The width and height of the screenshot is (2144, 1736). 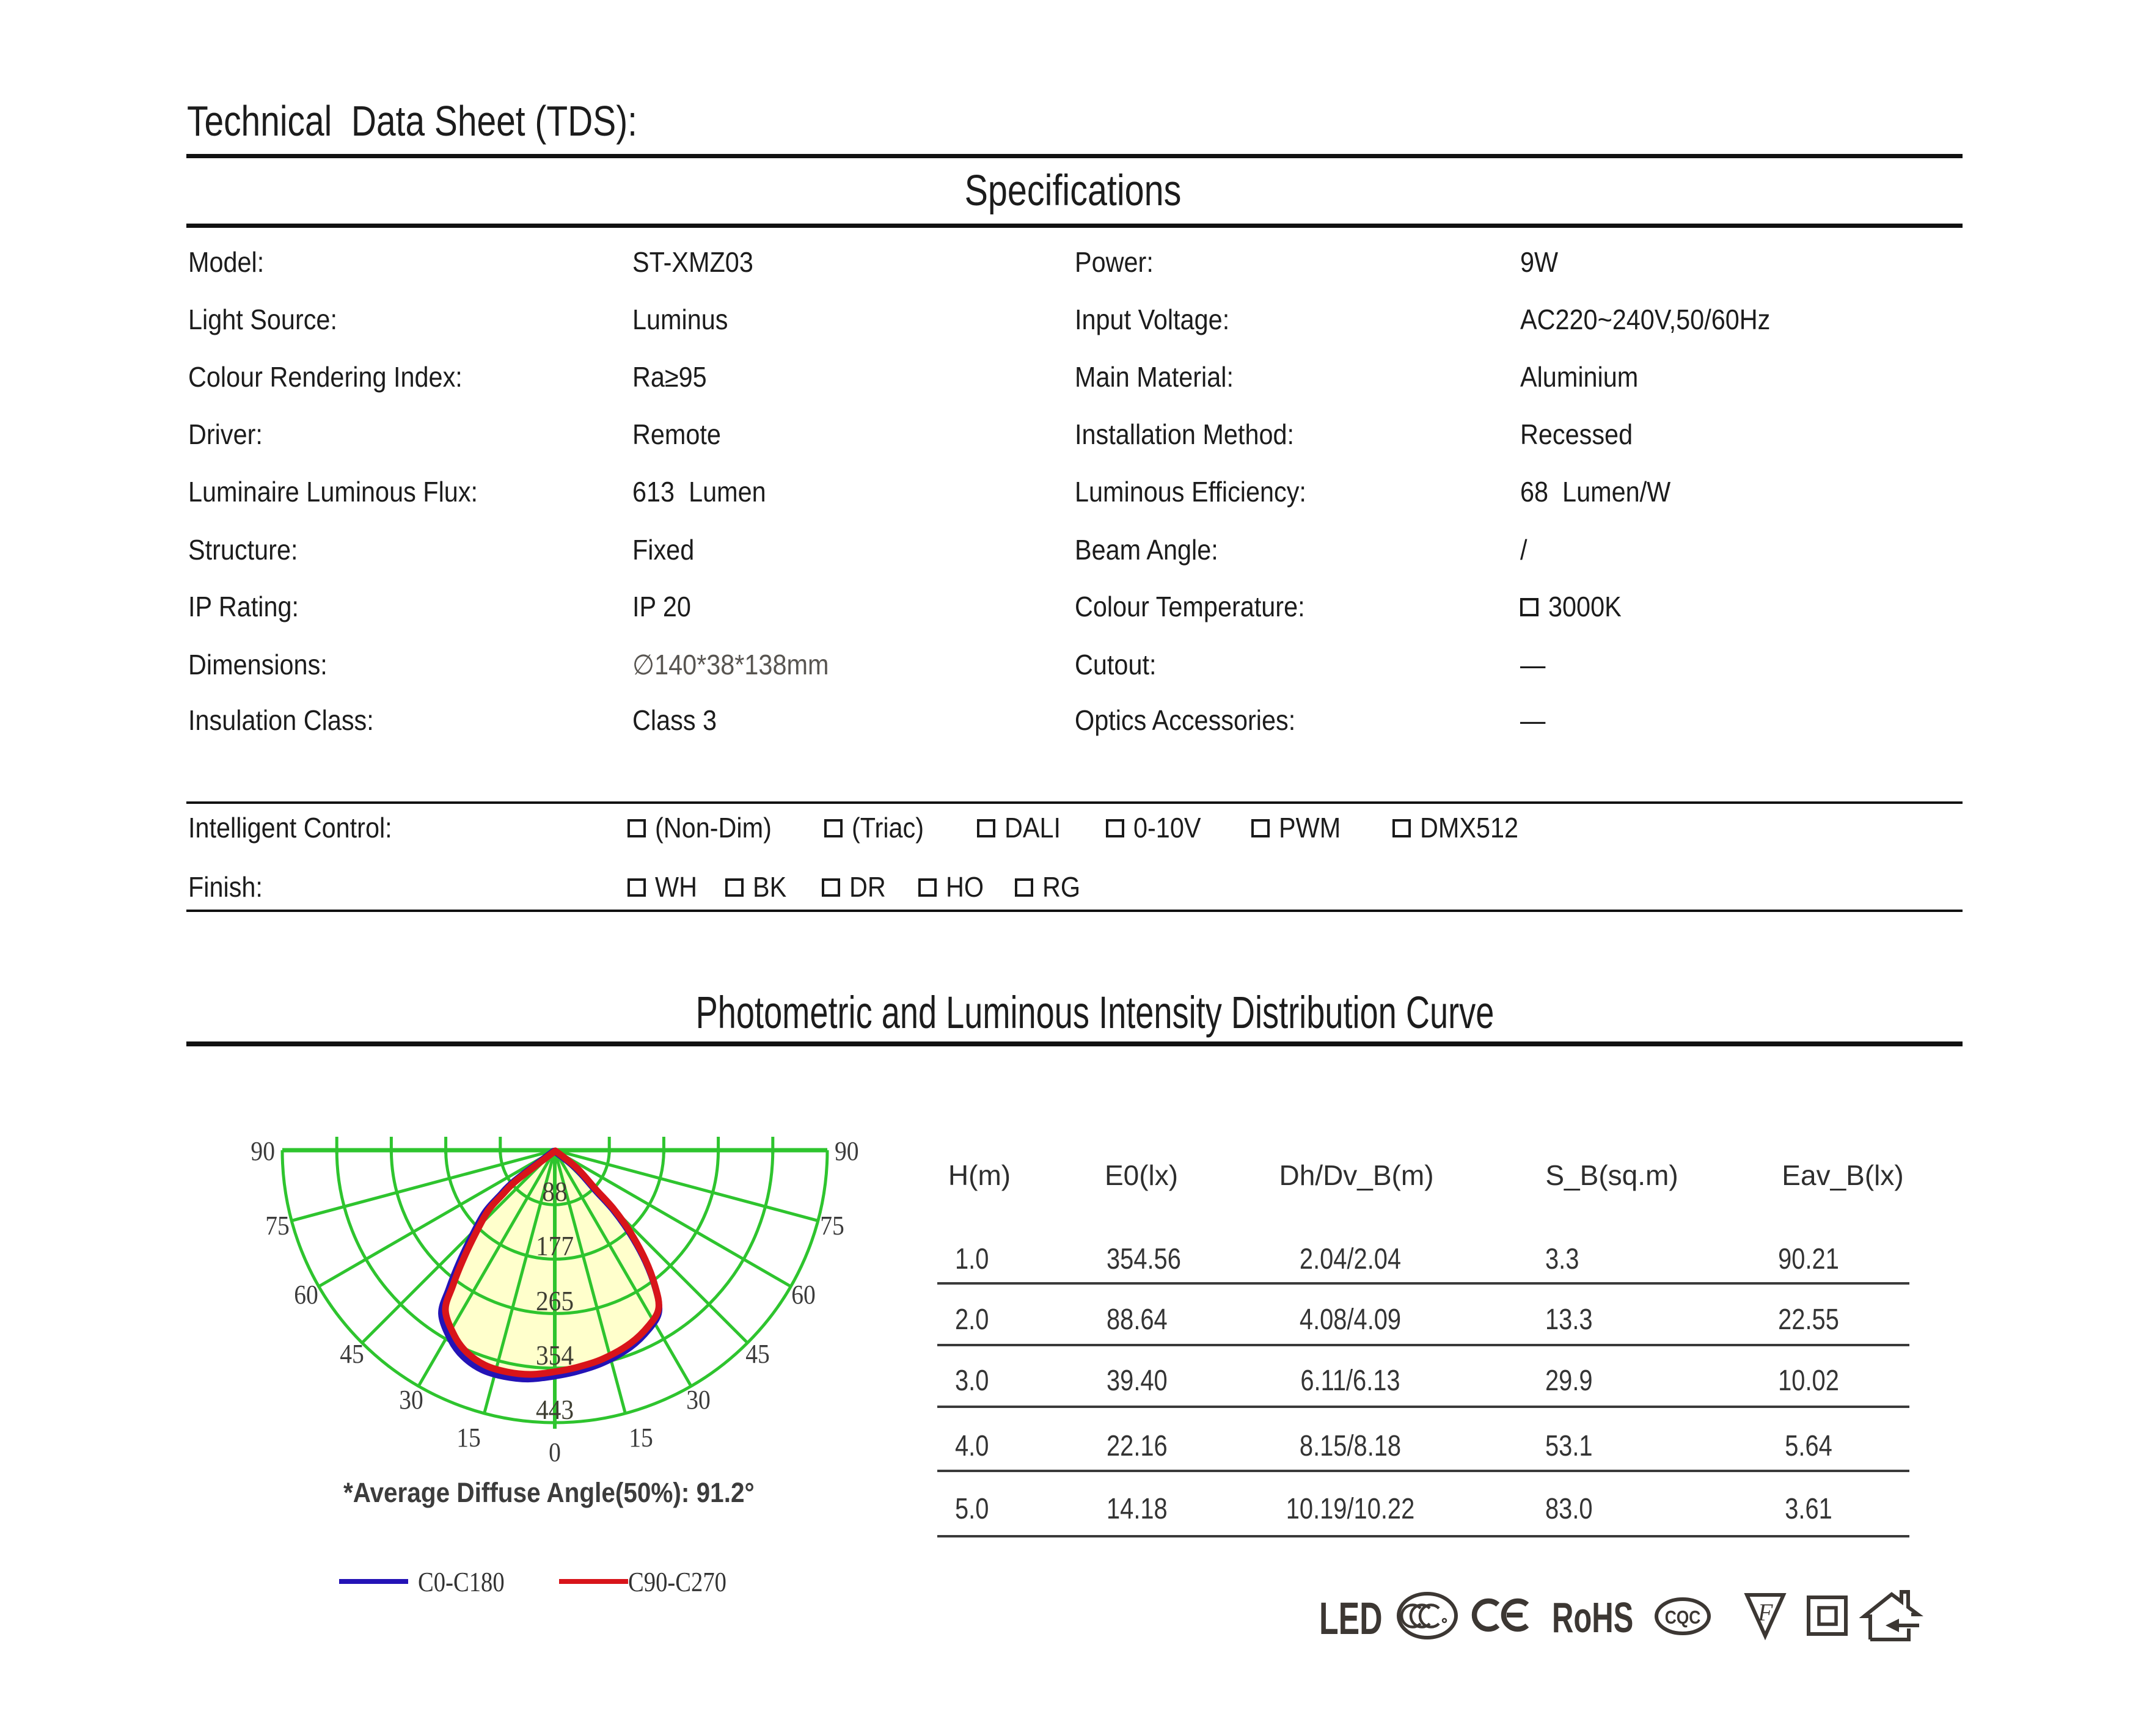 What do you see at coordinates (1765, 1613) in the screenshot?
I see `svg-text: F` at bounding box center [1765, 1613].